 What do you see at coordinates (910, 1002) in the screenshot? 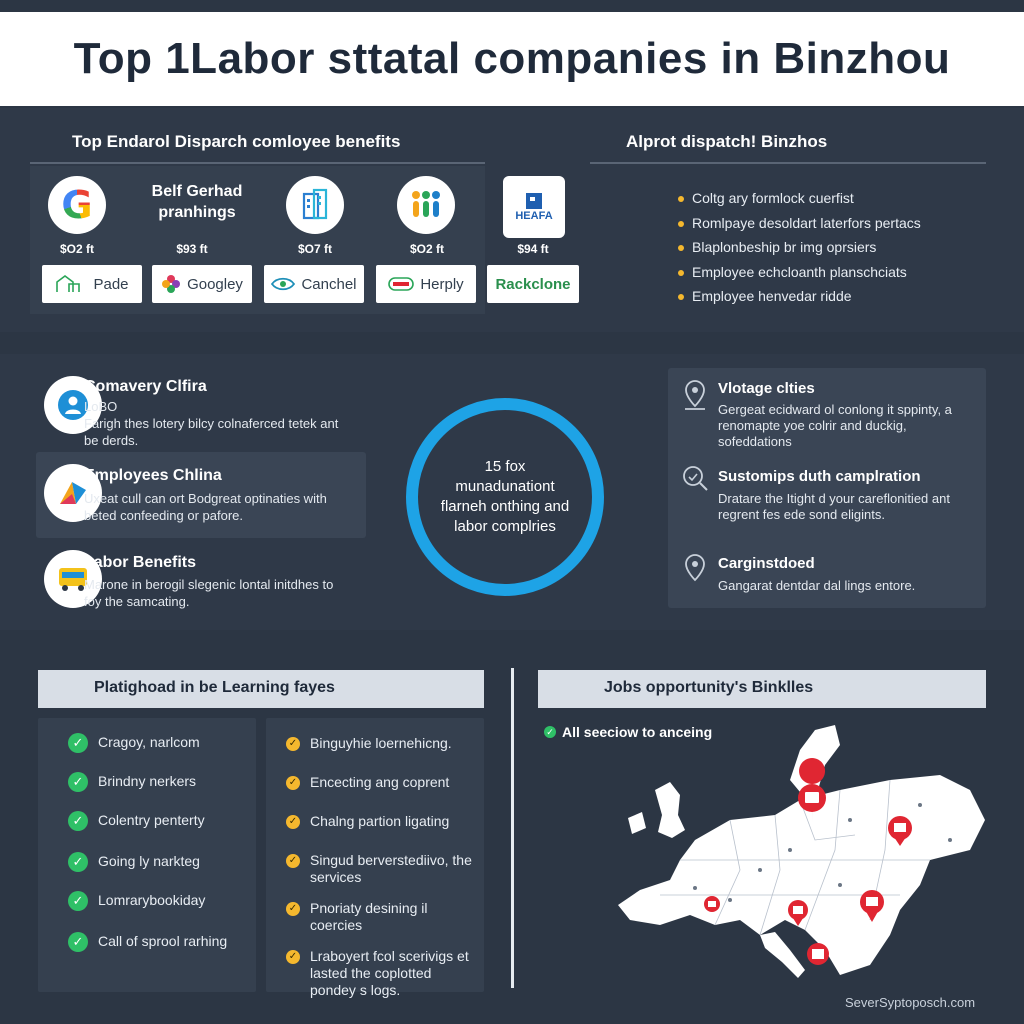
I see `footer-url: SeverSyptoposch.com` at bounding box center [910, 1002].